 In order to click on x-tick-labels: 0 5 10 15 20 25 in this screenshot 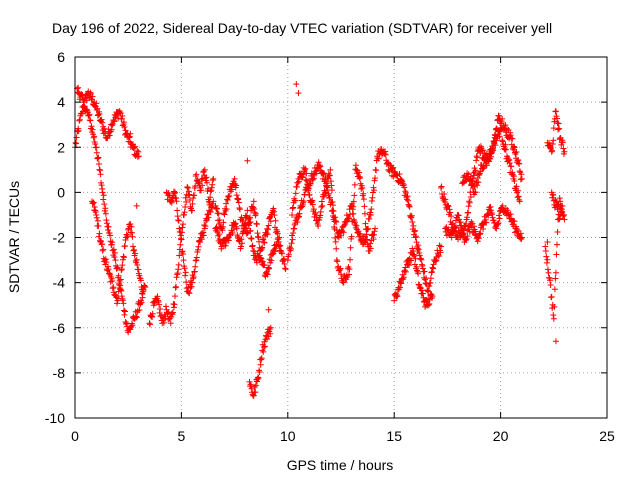, I will do `click(343, 436)`.